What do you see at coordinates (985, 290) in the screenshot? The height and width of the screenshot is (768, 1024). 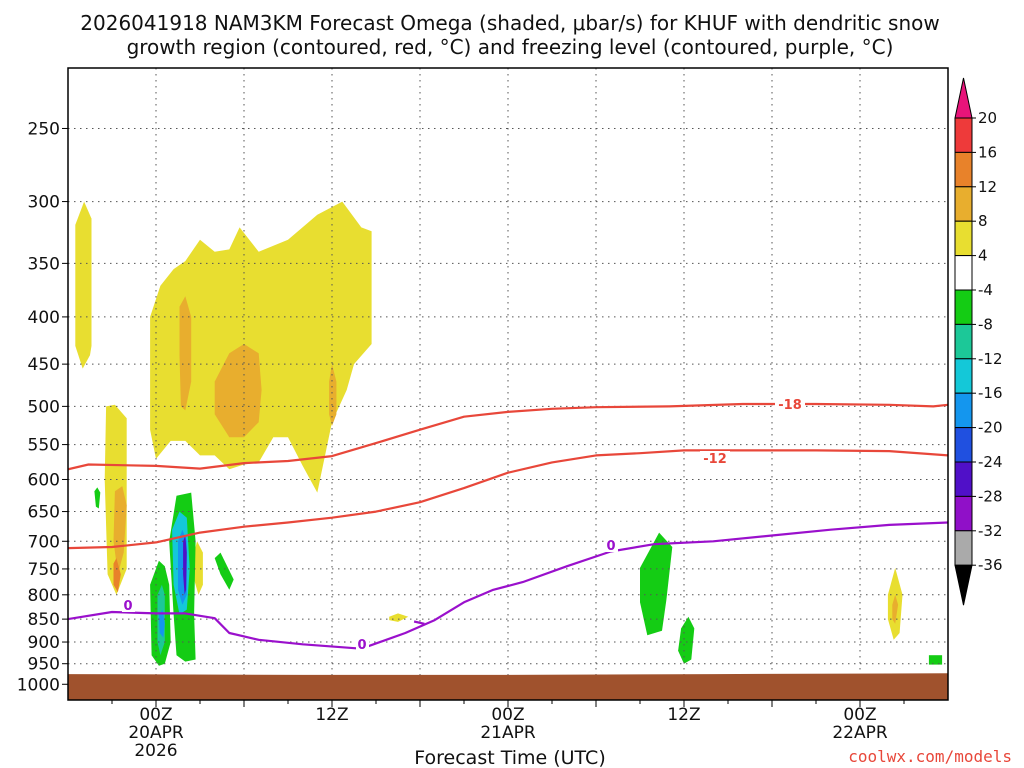 I see `colorbar-label--4: -4` at bounding box center [985, 290].